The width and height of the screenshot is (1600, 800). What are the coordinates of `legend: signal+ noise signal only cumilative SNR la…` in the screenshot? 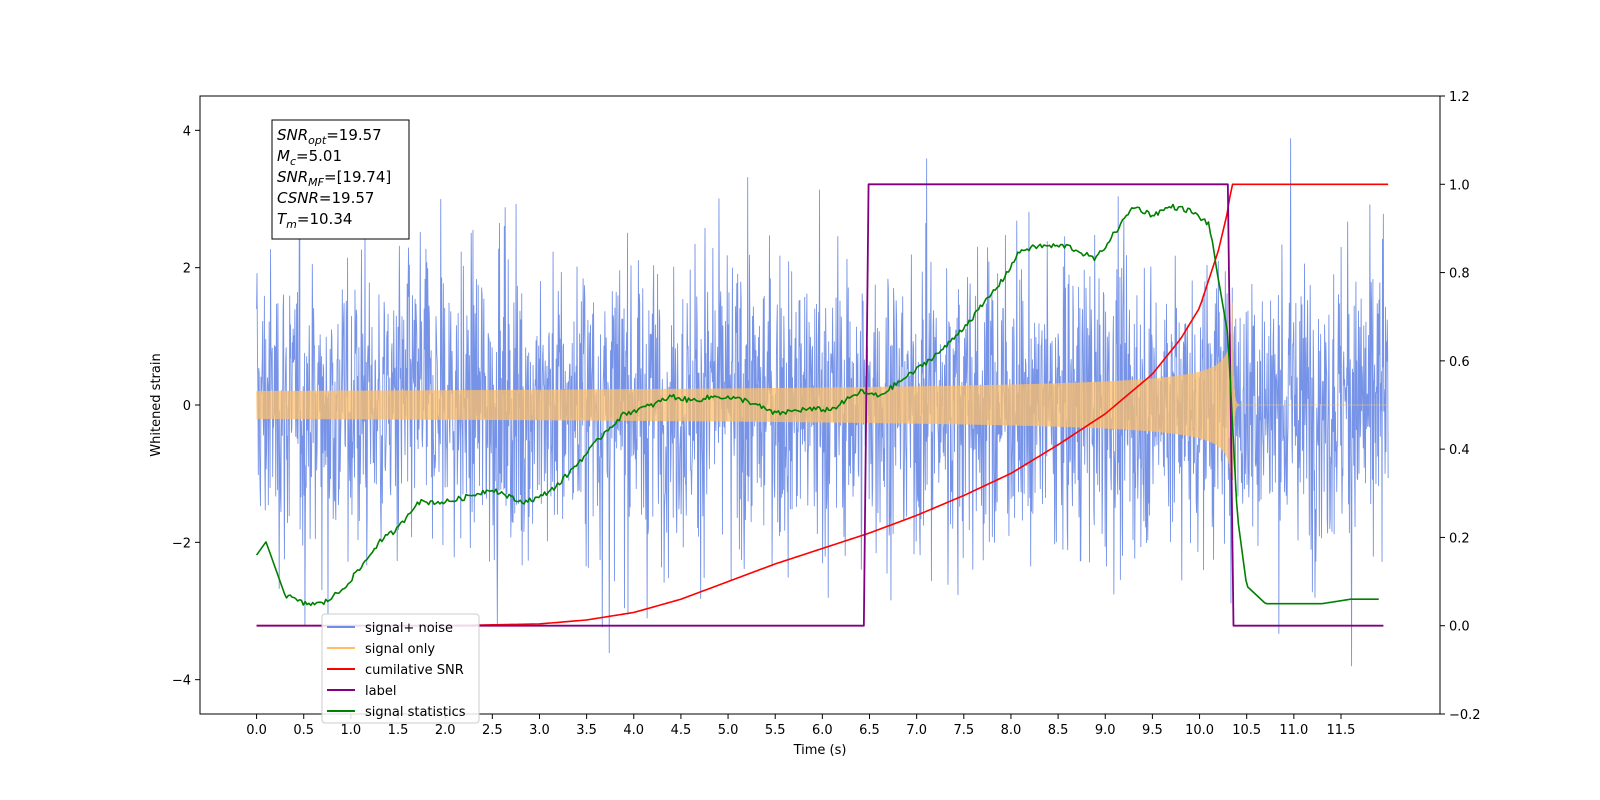 It's located at (400, 668).